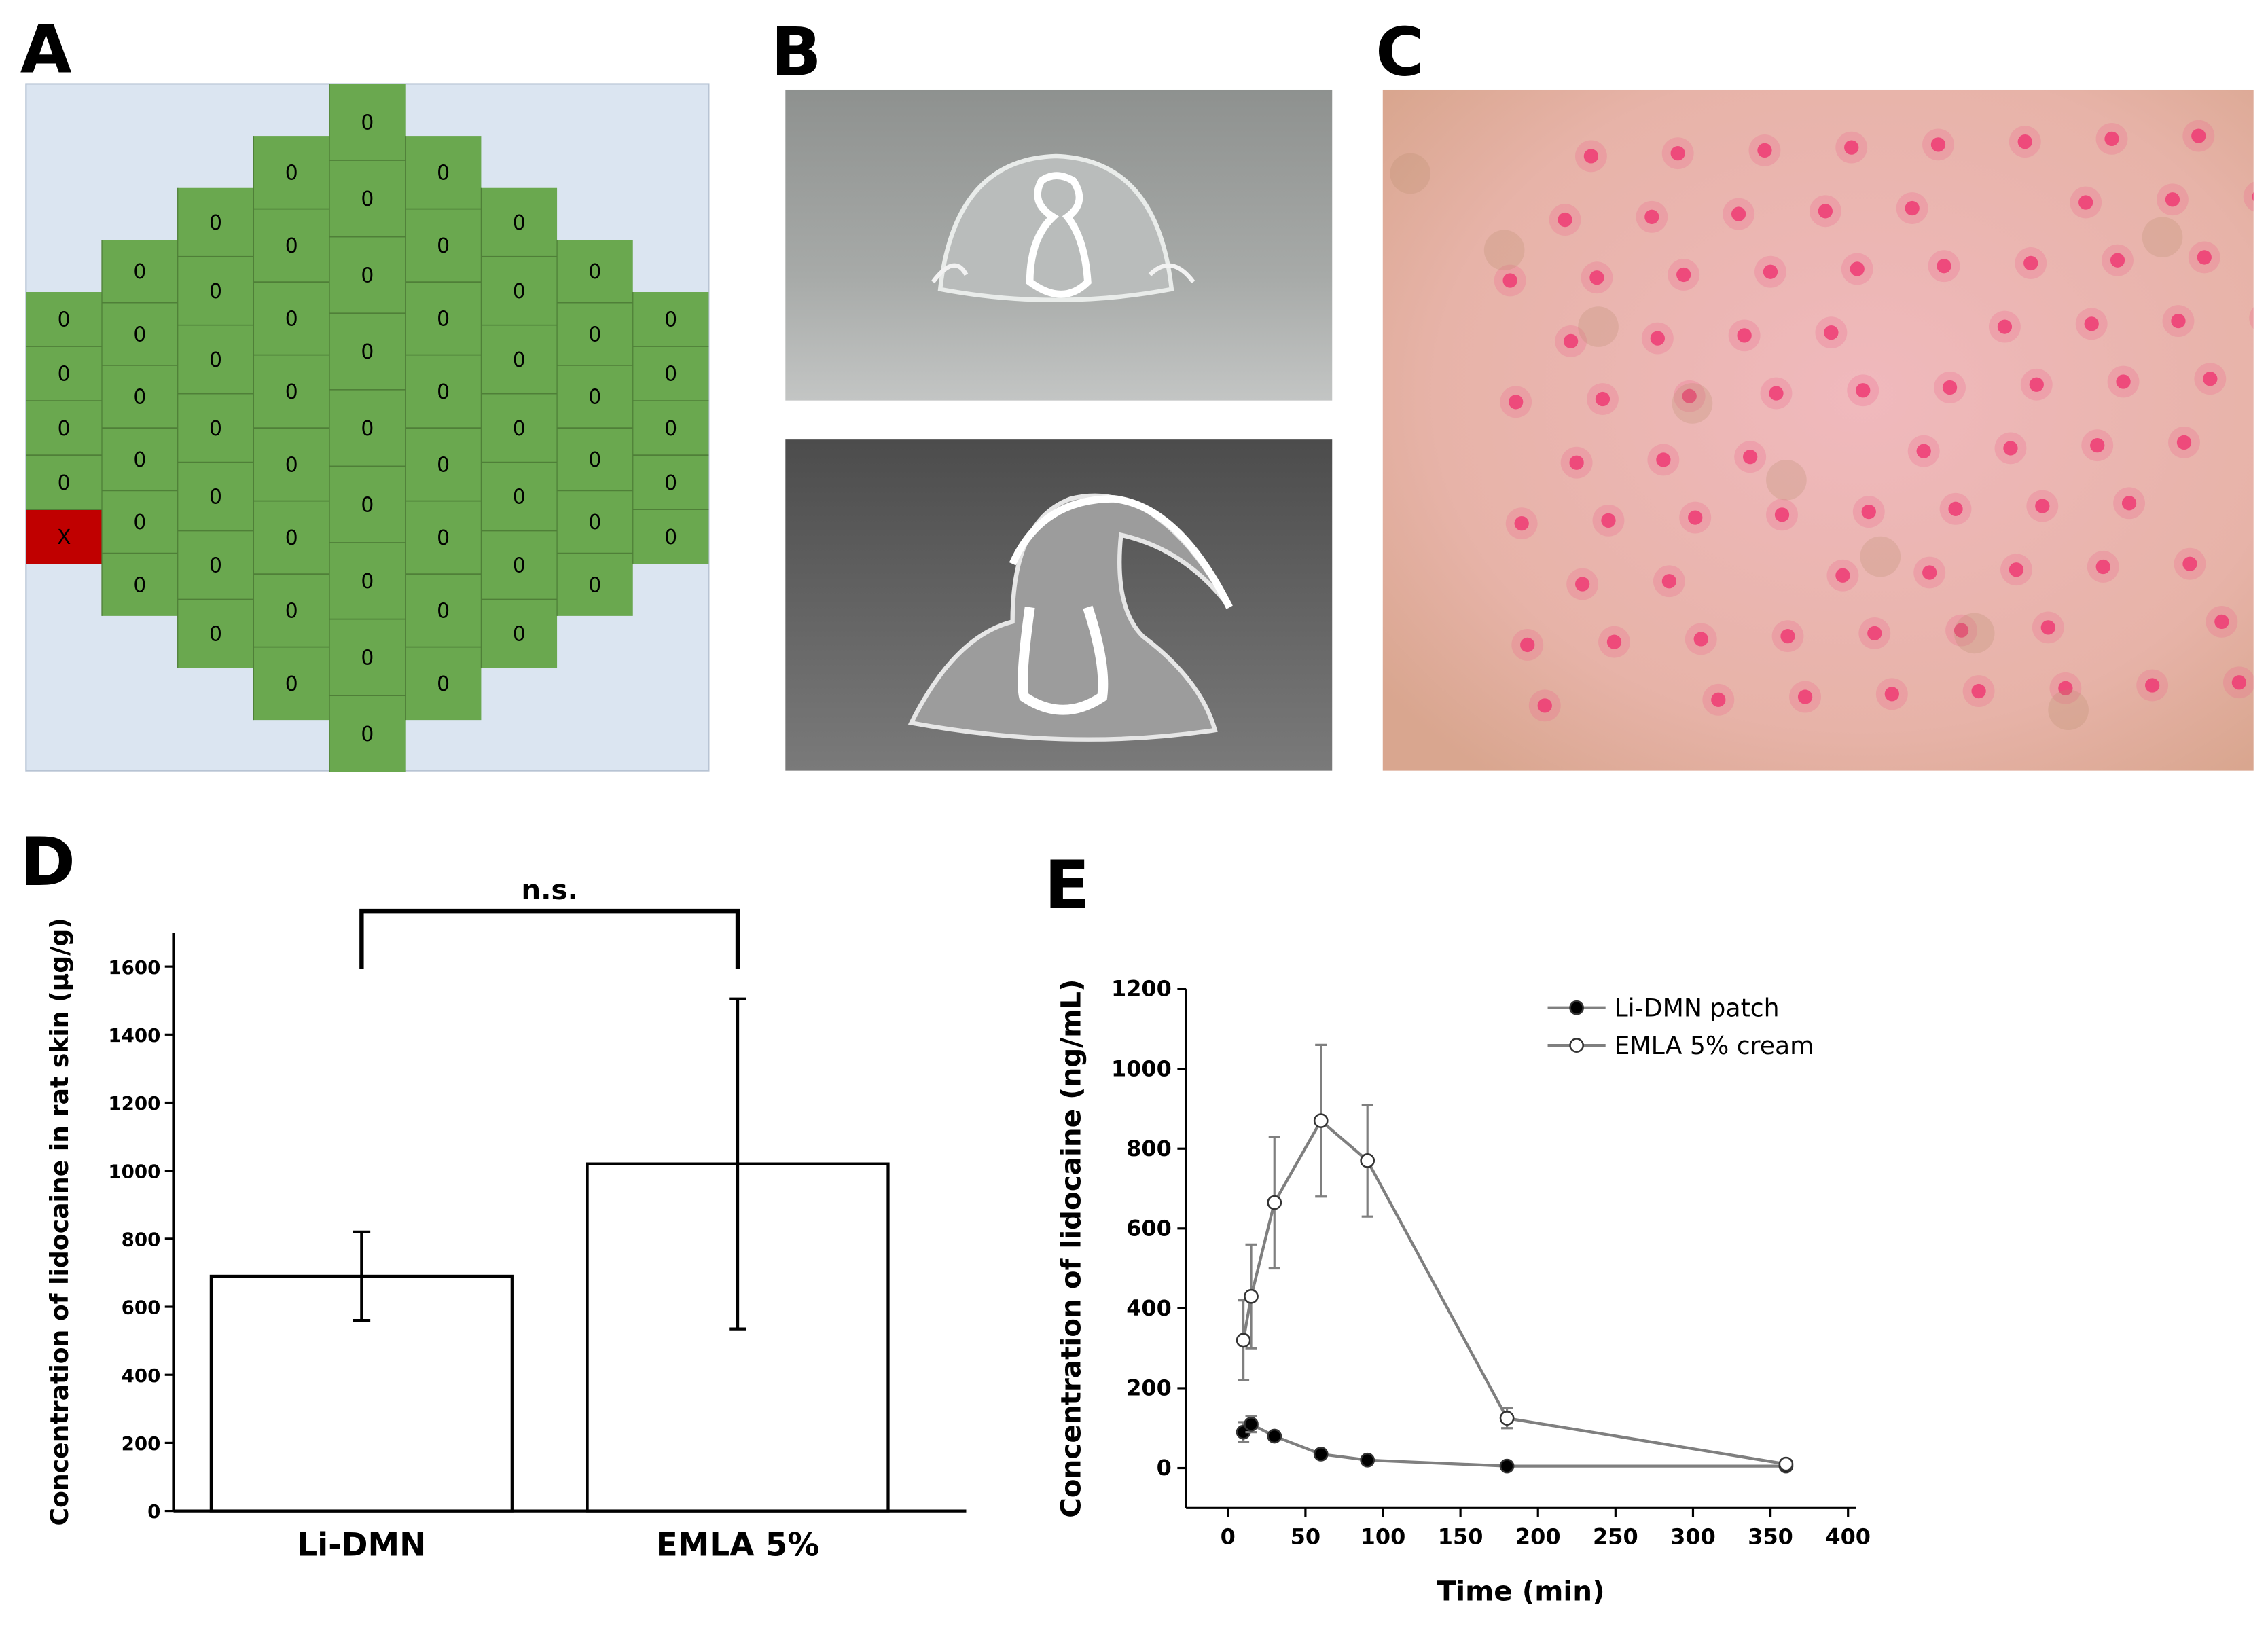 The height and width of the screenshot is (1628, 2268). I want to click on x-tick-label: 0, so click(1228, 1537).